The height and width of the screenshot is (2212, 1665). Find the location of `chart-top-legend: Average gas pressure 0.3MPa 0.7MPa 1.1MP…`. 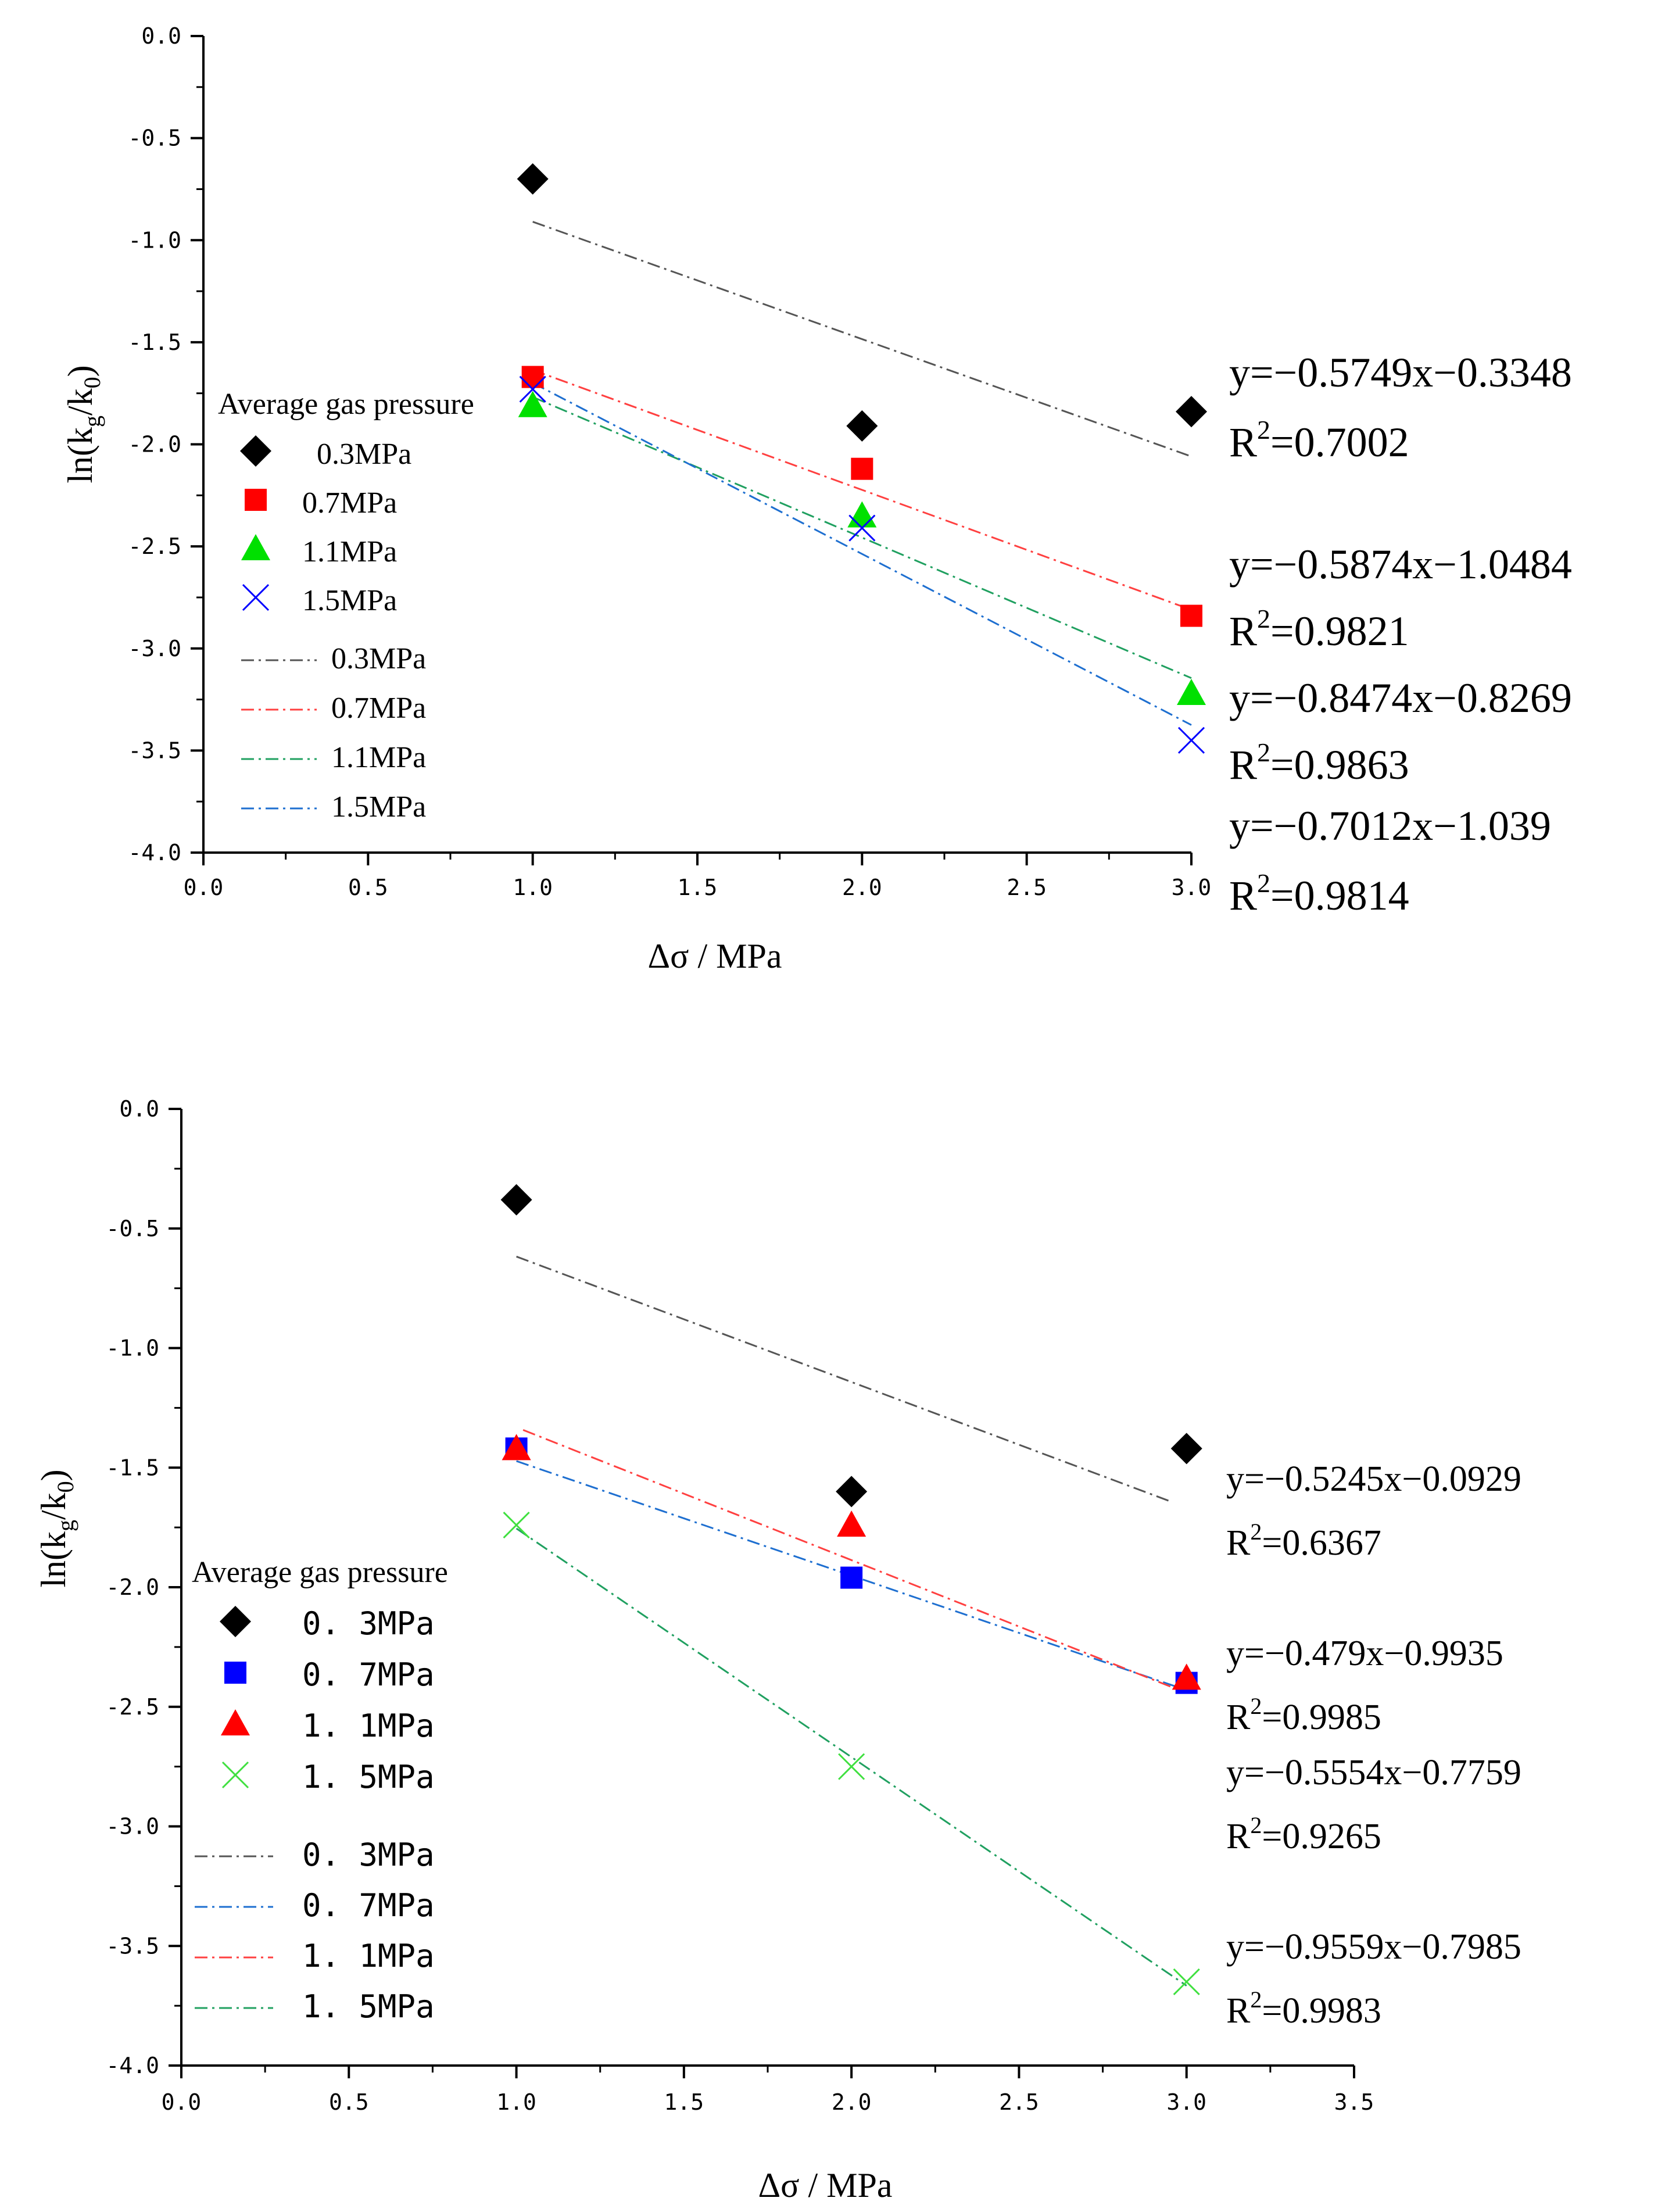

chart-top-legend: Average gas pressure 0.3MPa 0.7MPa 1.1MP… is located at coordinates (346, 606).